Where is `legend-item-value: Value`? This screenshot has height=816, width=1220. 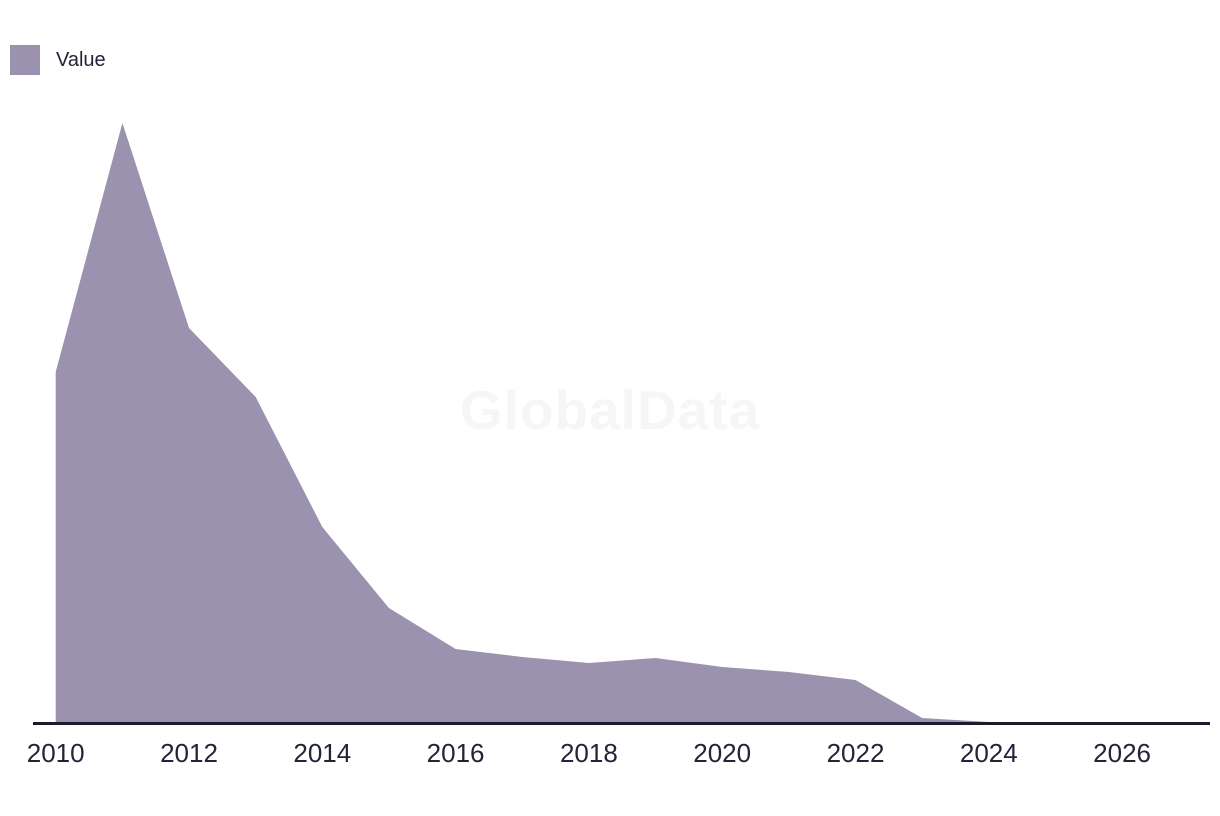 legend-item-value: Value is located at coordinates (58, 60).